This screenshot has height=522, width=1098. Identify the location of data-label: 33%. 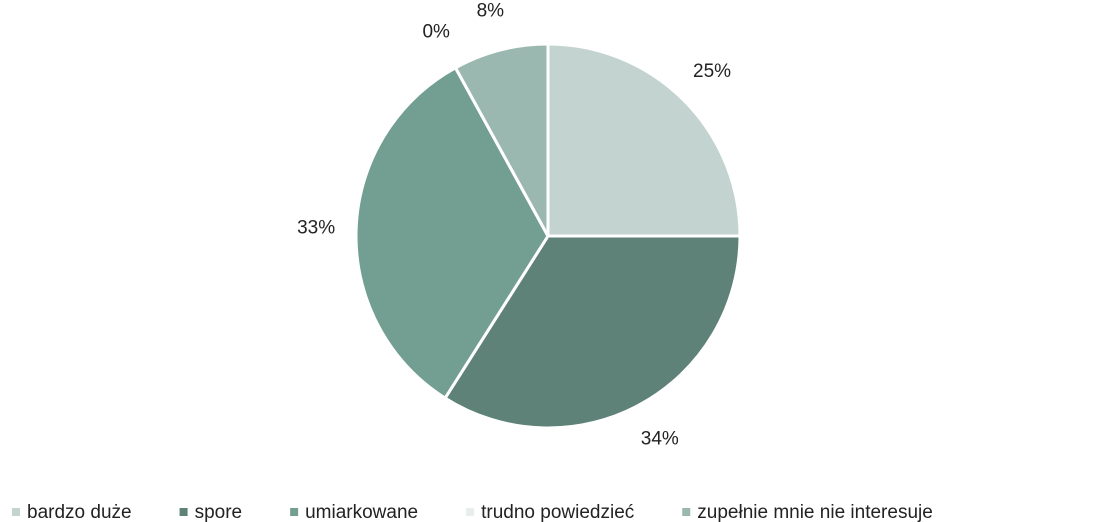
(316, 228).